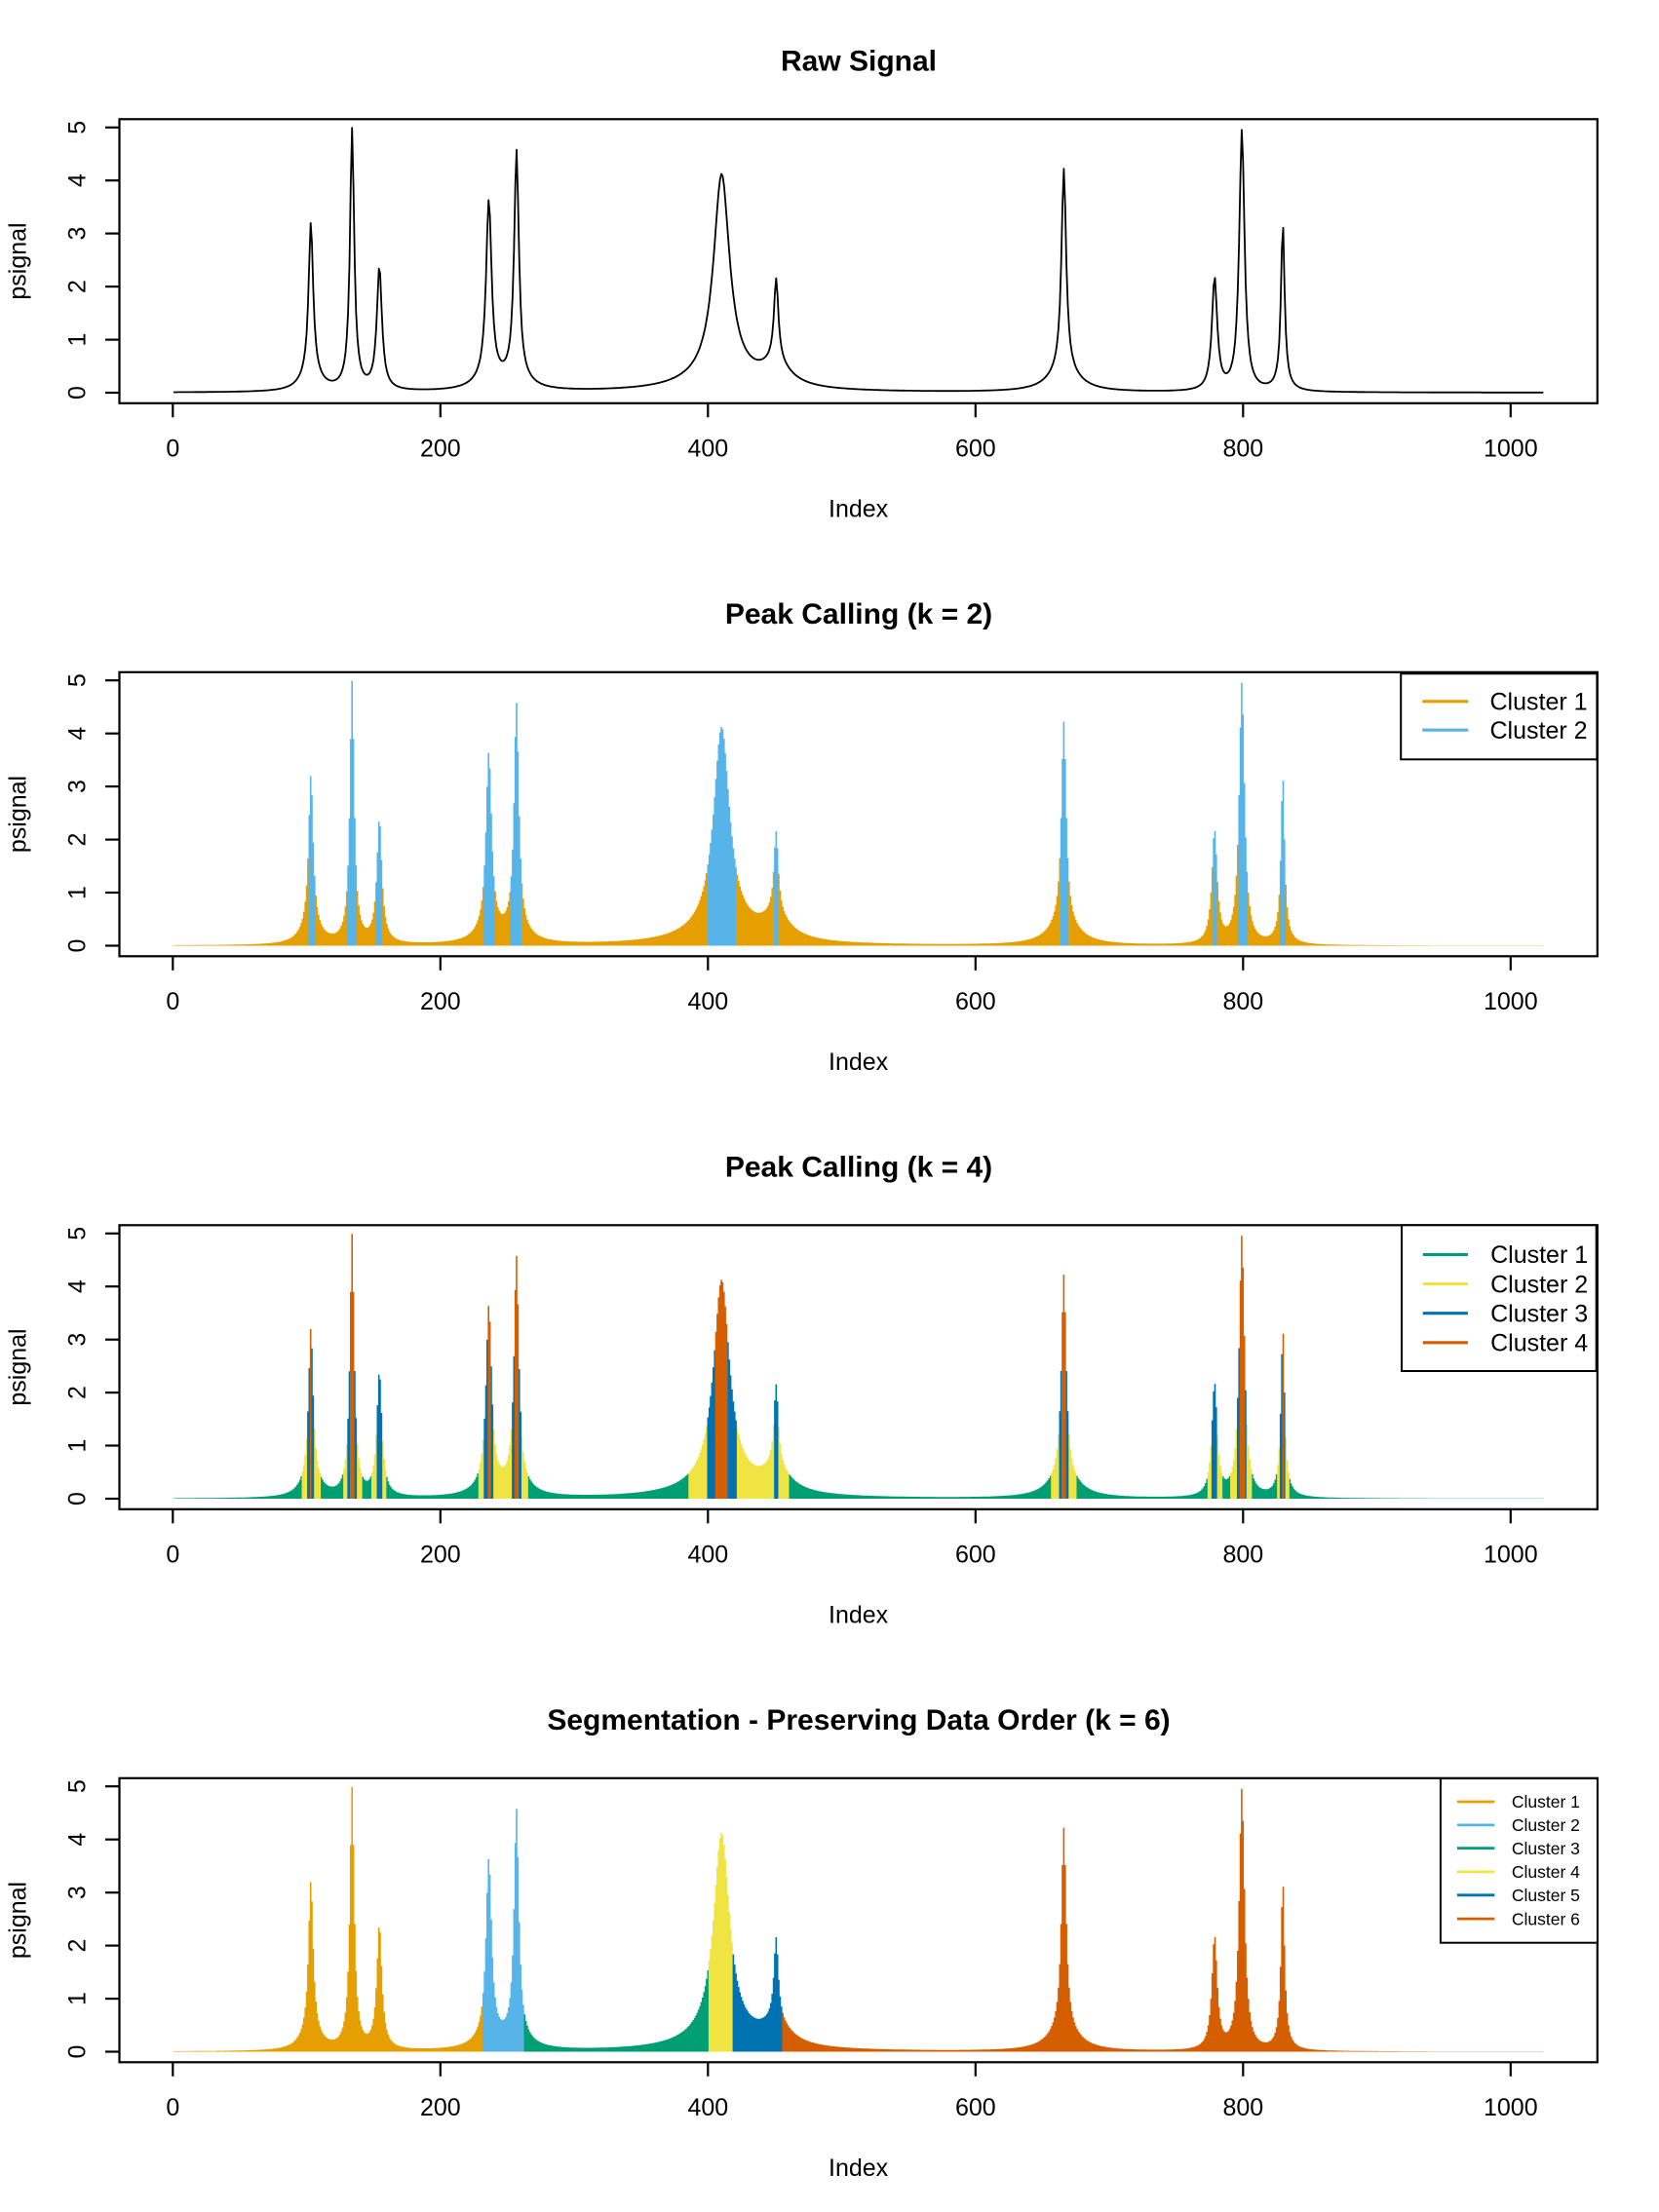  I want to click on svg-text: Peak Calling (k = 2), so click(859, 614).